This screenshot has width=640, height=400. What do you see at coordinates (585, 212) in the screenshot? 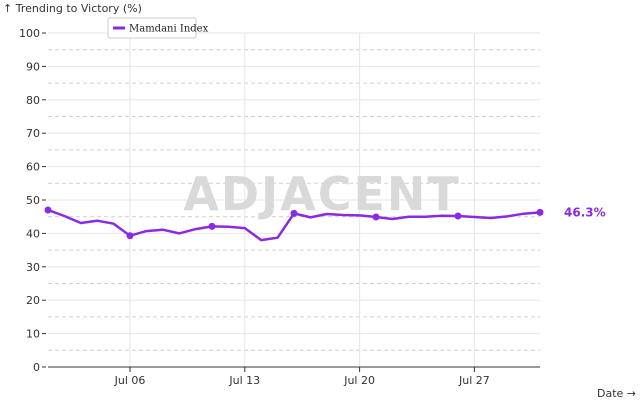
I see `last-value-label: 46.3%` at bounding box center [585, 212].